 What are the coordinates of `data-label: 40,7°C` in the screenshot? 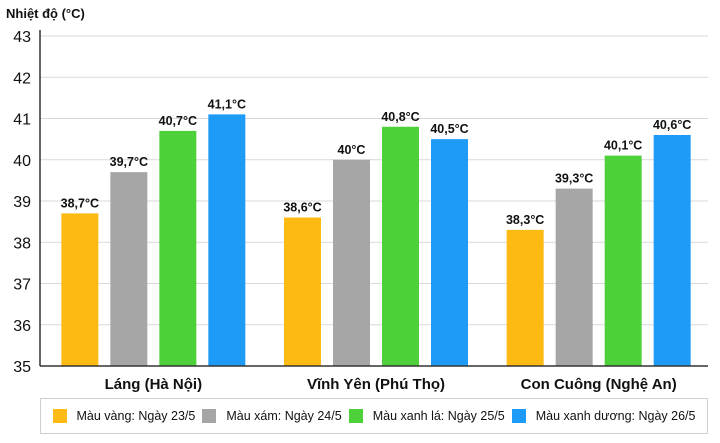 It's located at (178, 121).